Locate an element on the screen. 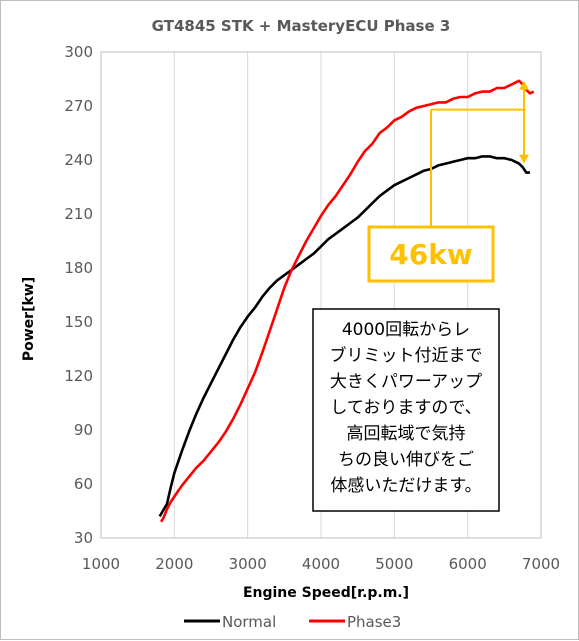  x-axis-ticks: 1000 2000 3000 4000 5000 6000 7000 is located at coordinates (321, 564).